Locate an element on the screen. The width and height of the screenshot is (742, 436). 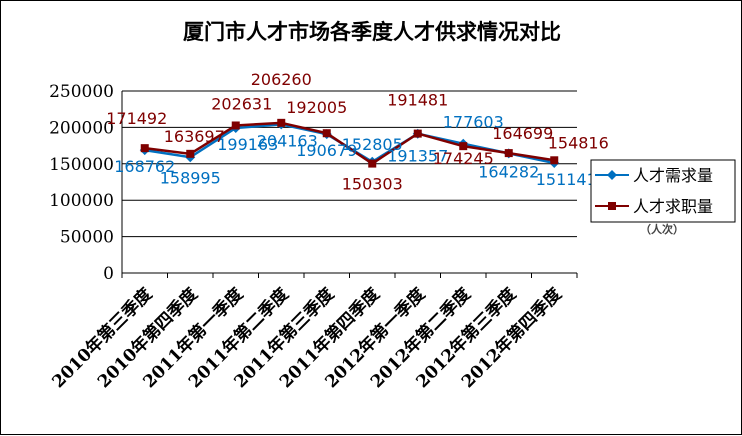
legend-box is located at coordinates (663, 191).